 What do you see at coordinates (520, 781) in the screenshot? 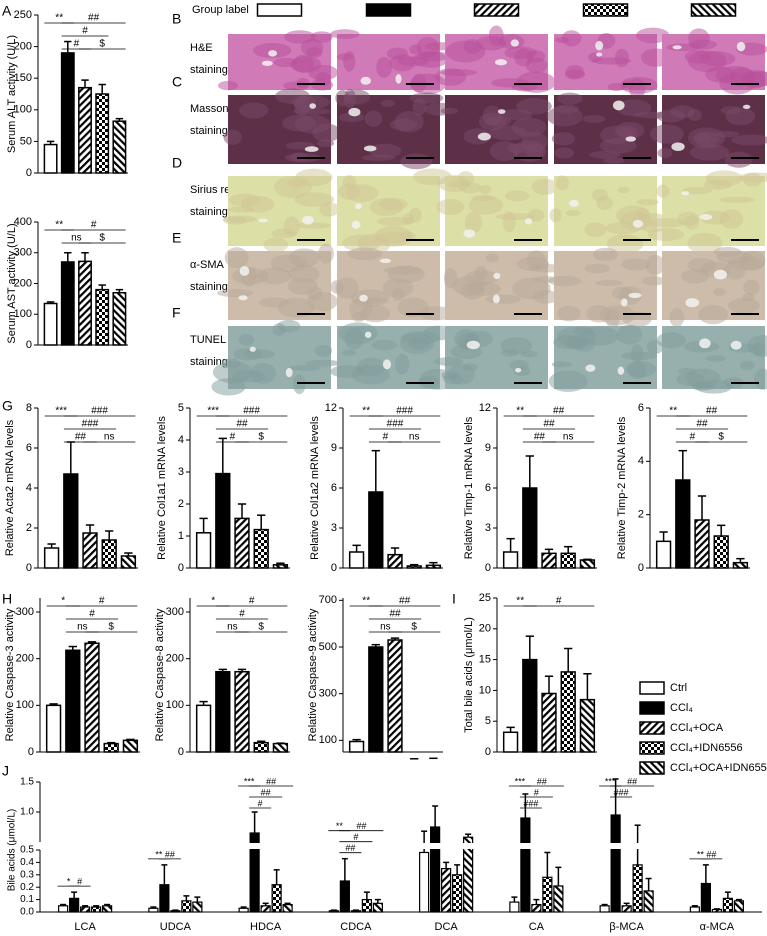
I see `significance-label: ***` at bounding box center [520, 781].